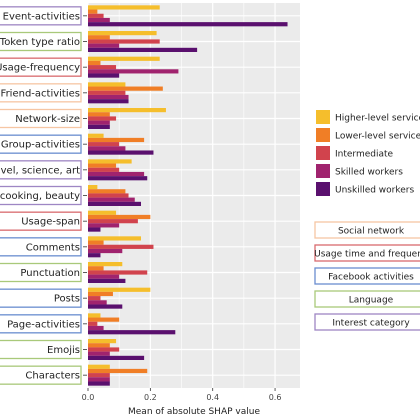 The width and height of the screenshot is (420, 420). I want to click on x-tick-label: 0.0, so click(88, 397).